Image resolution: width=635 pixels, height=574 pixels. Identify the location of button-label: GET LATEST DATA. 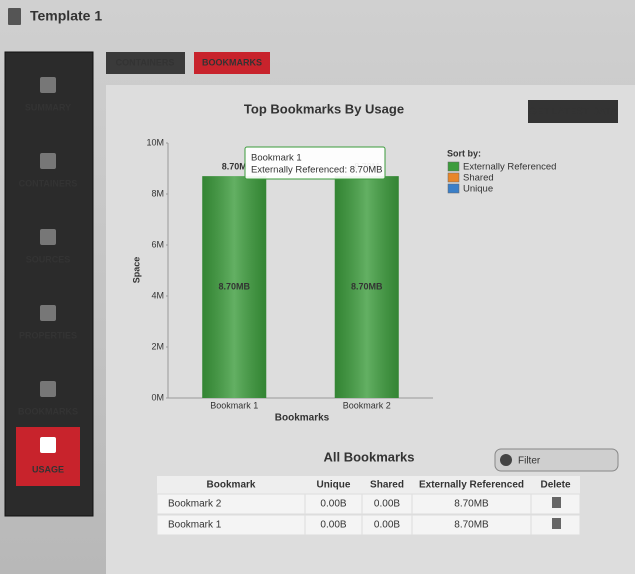
(573, 112).